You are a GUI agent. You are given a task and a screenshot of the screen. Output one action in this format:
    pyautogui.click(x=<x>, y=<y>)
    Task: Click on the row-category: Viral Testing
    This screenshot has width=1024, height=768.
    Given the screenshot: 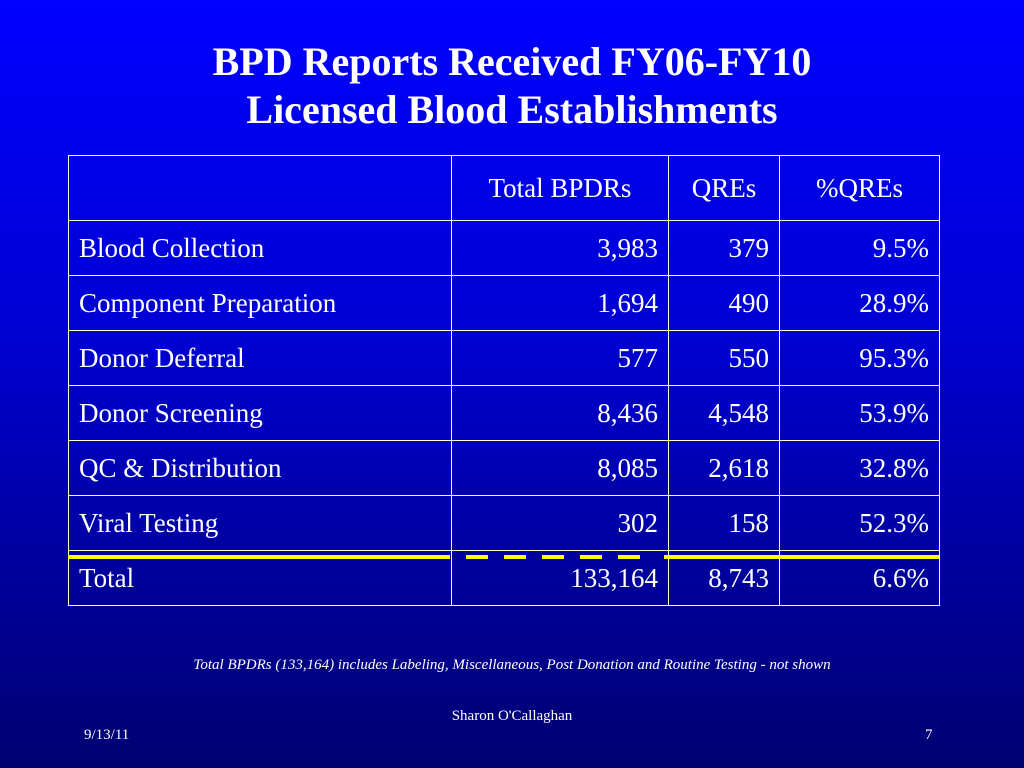 What is the action you would take?
    pyautogui.click(x=260, y=523)
    